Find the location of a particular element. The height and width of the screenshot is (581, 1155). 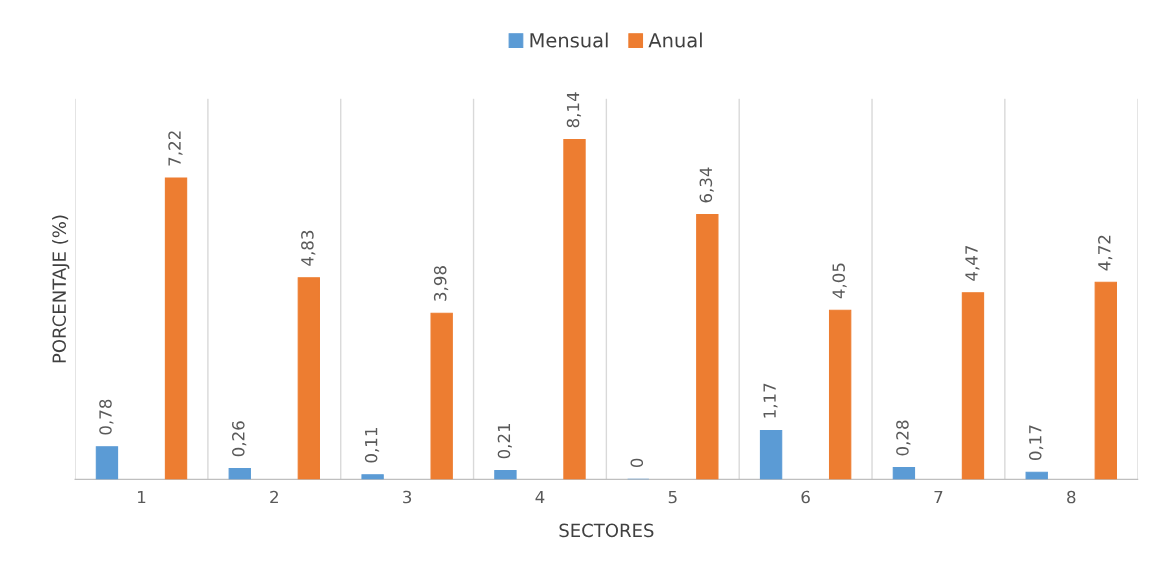

data-label: 0,78 is located at coordinates (106, 417).